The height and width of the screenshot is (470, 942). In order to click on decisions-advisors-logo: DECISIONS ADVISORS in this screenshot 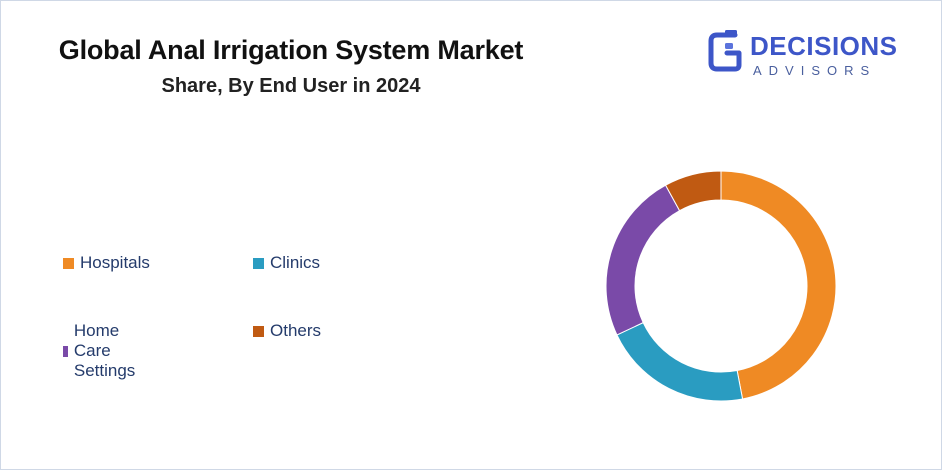, I will do `click(810, 54)`.